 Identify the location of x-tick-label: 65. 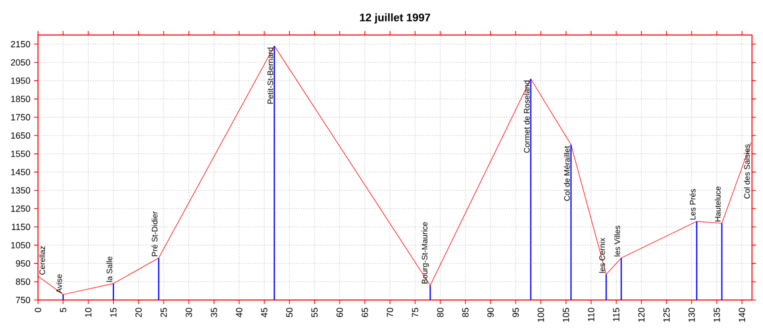
(365, 313).